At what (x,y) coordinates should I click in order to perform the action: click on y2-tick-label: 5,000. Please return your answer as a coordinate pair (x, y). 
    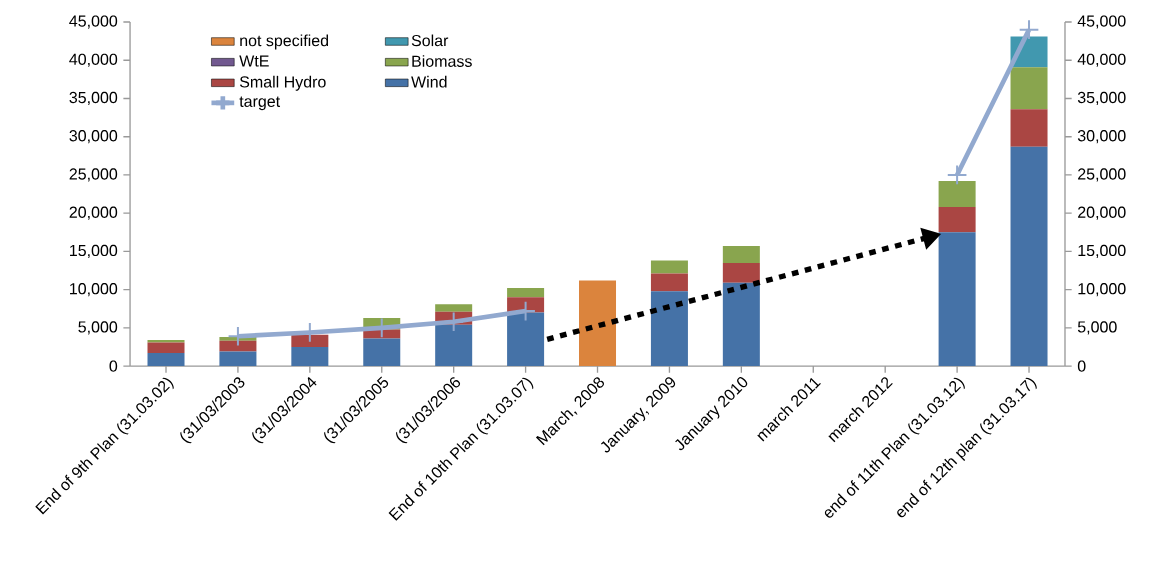
    Looking at the image, I should click on (98, 328).